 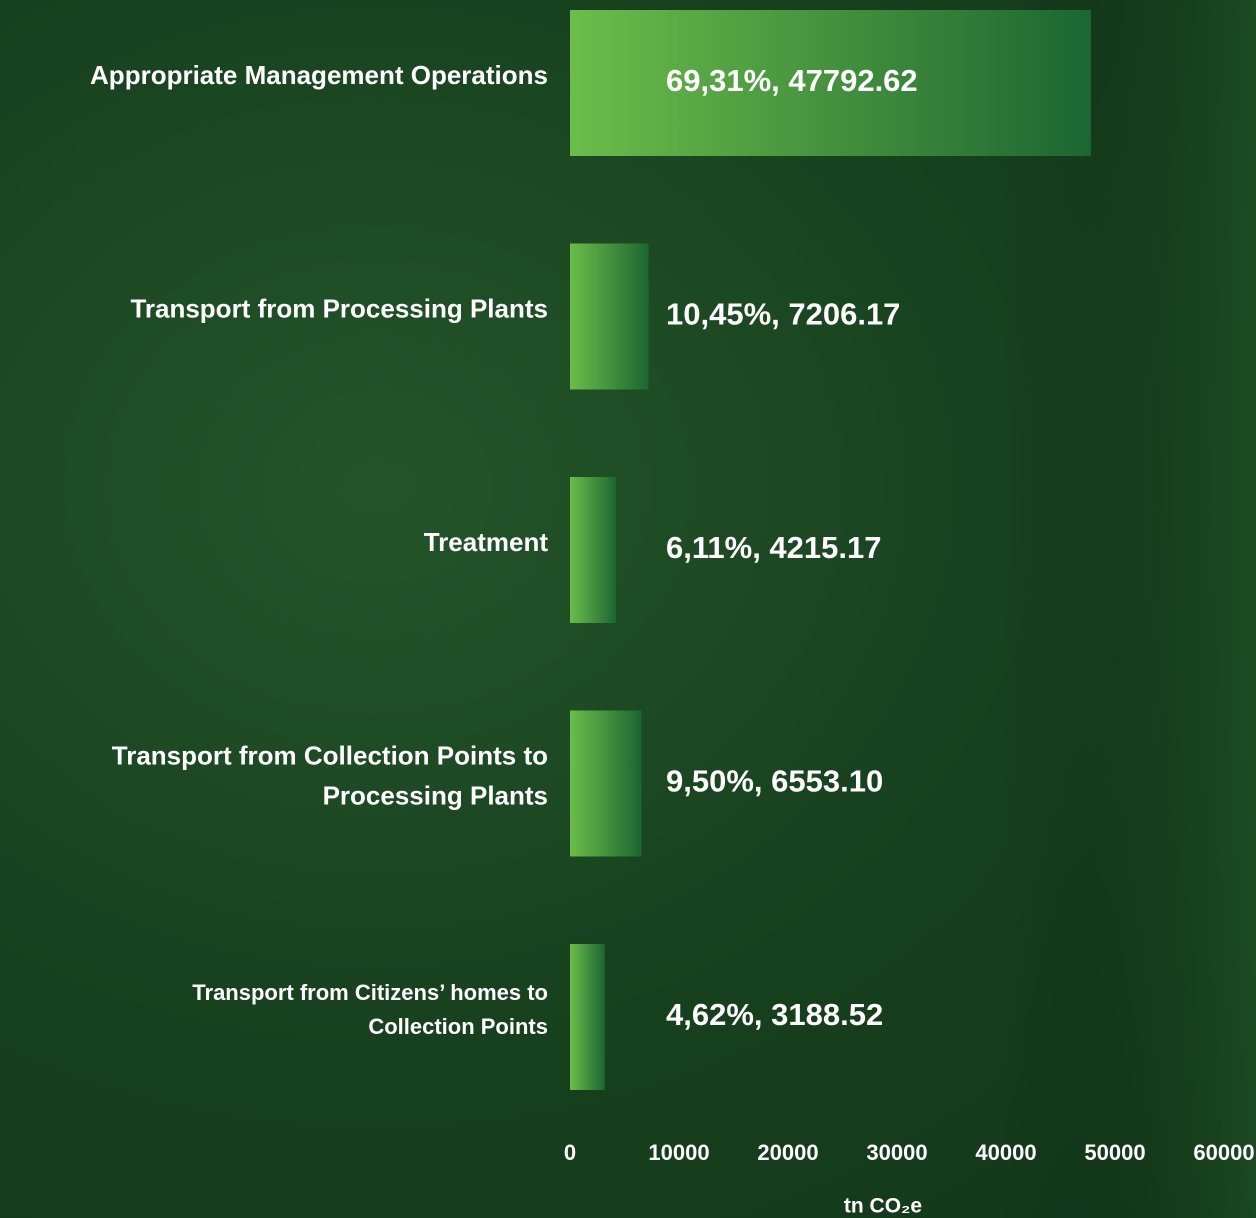 What do you see at coordinates (783, 314) in the screenshot?
I see `value-label: 10,45%, 7206.17` at bounding box center [783, 314].